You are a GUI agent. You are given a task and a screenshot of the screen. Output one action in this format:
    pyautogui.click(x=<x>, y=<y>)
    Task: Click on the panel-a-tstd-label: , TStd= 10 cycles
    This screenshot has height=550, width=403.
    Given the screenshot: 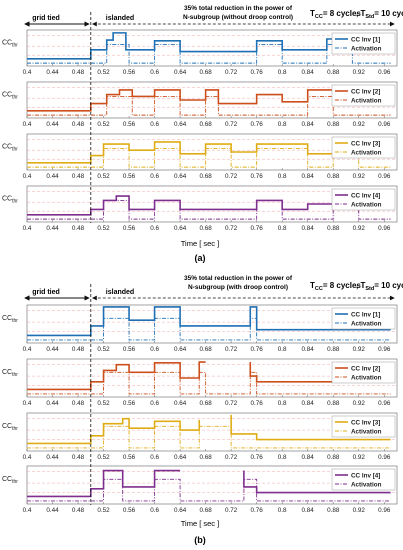 What is the action you would take?
    pyautogui.click(x=379, y=14)
    